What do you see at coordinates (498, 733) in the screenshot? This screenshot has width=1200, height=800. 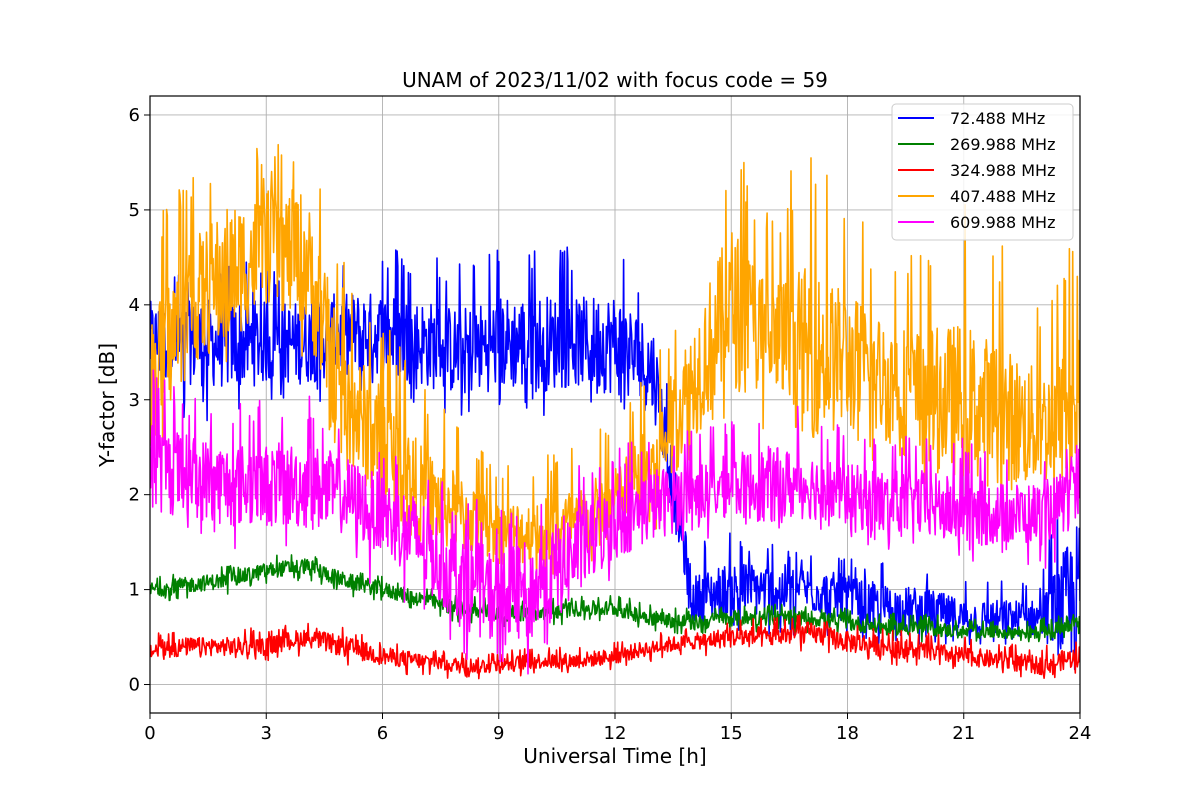 I see `x-tick-label: 9` at bounding box center [498, 733].